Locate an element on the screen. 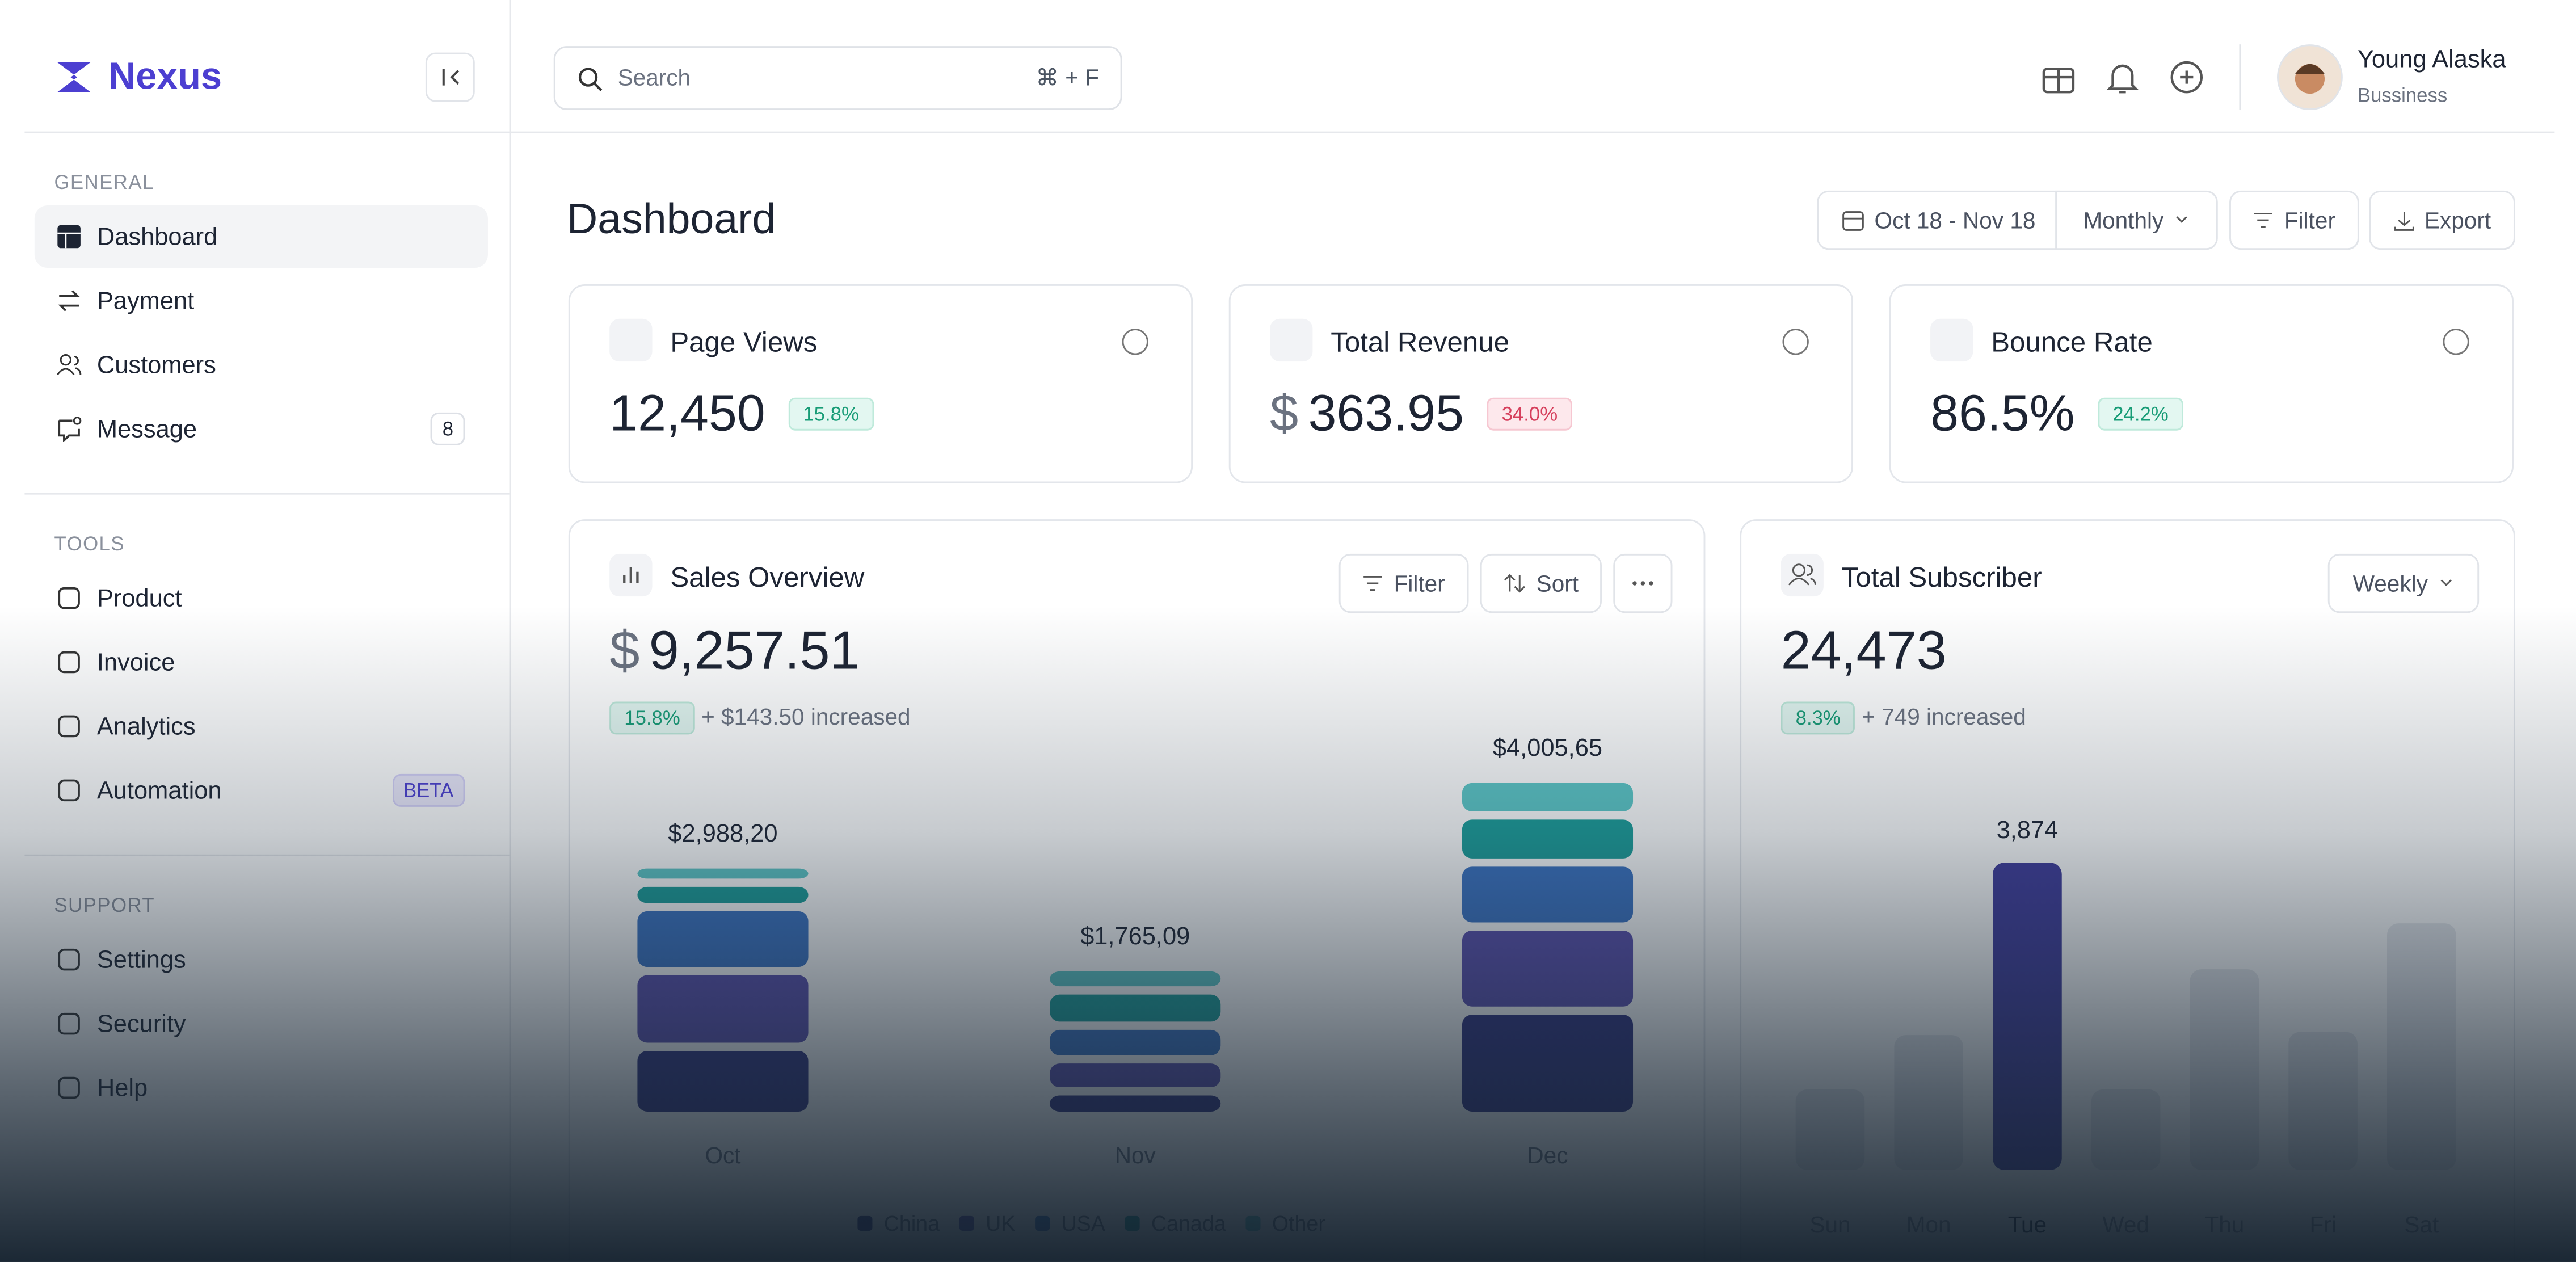  x-tick-label: Nov is located at coordinates (1135, 1155).